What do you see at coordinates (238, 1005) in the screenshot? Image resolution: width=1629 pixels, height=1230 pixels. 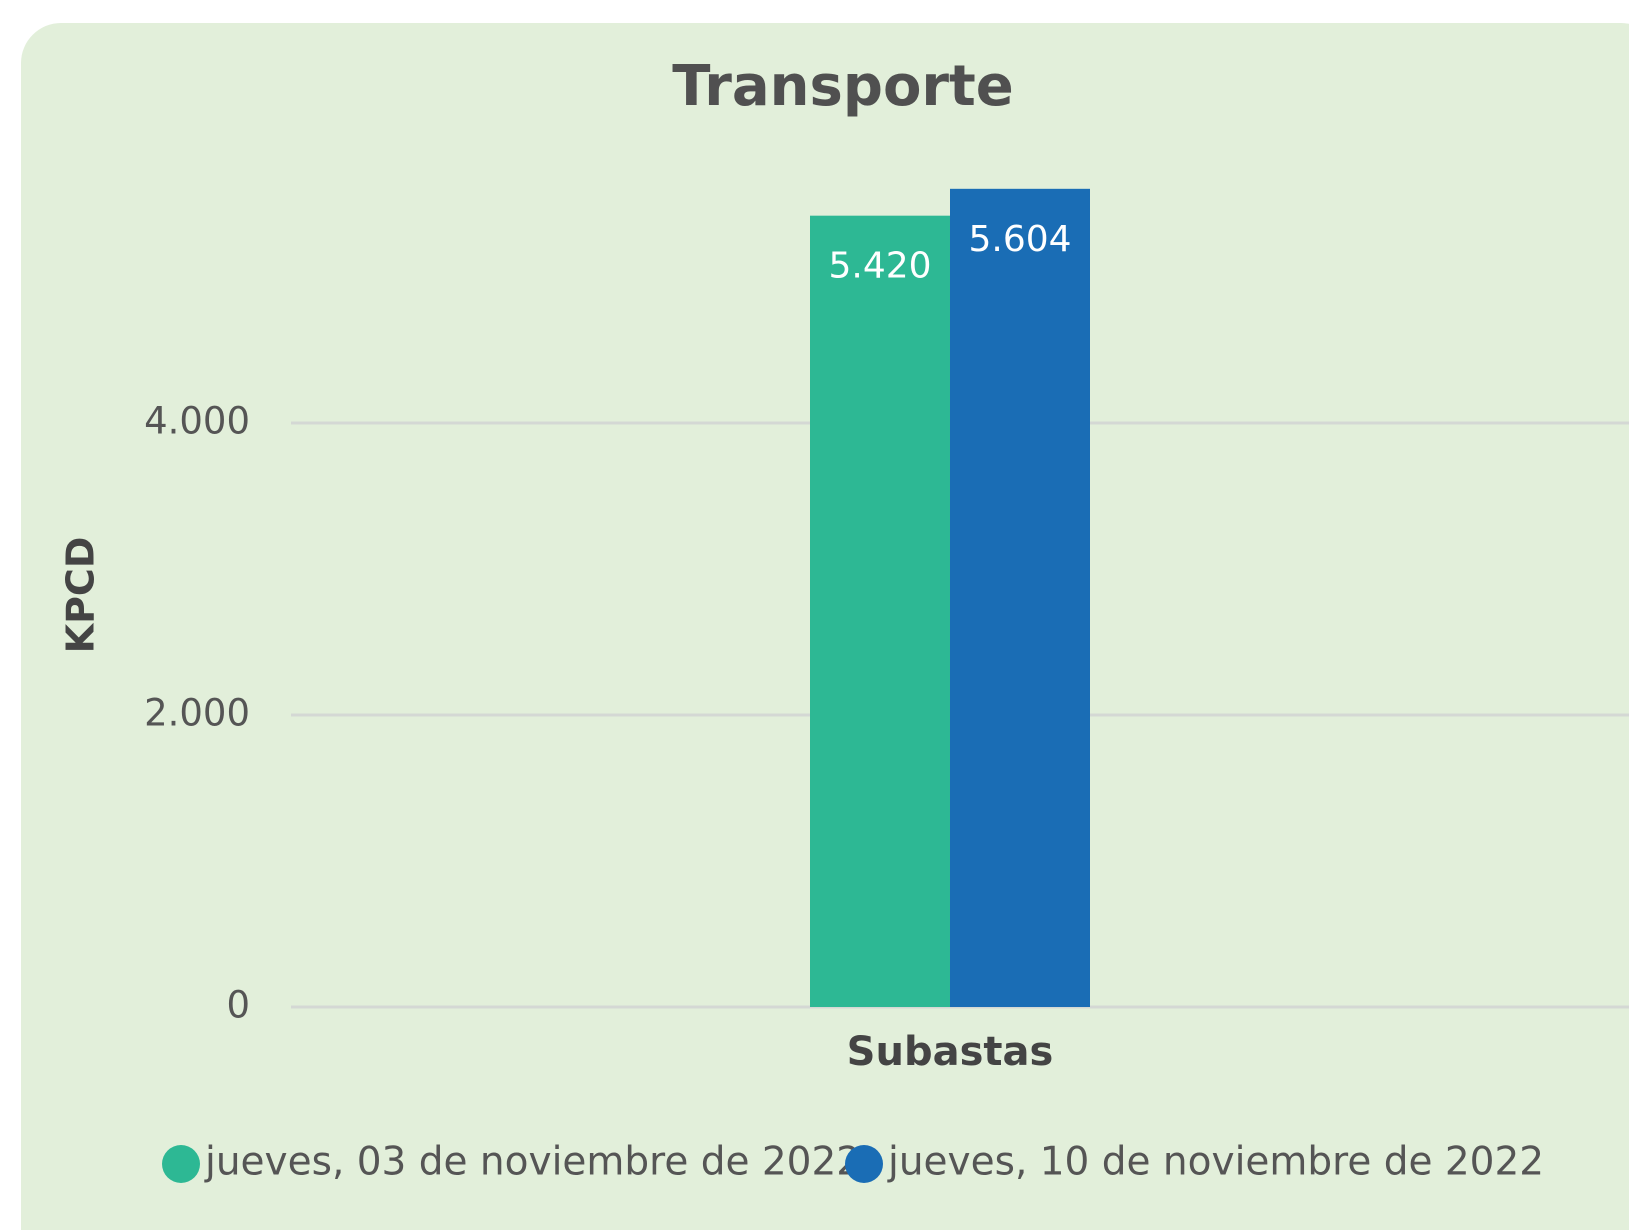 I see `y-tick-label: 0` at bounding box center [238, 1005].